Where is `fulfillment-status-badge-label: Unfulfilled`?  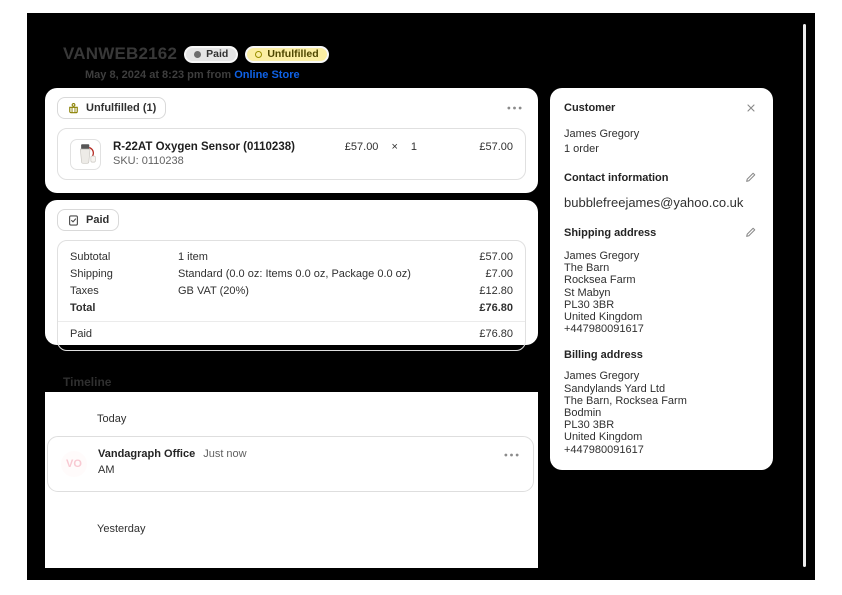 fulfillment-status-badge-label: Unfulfilled is located at coordinates (293, 54).